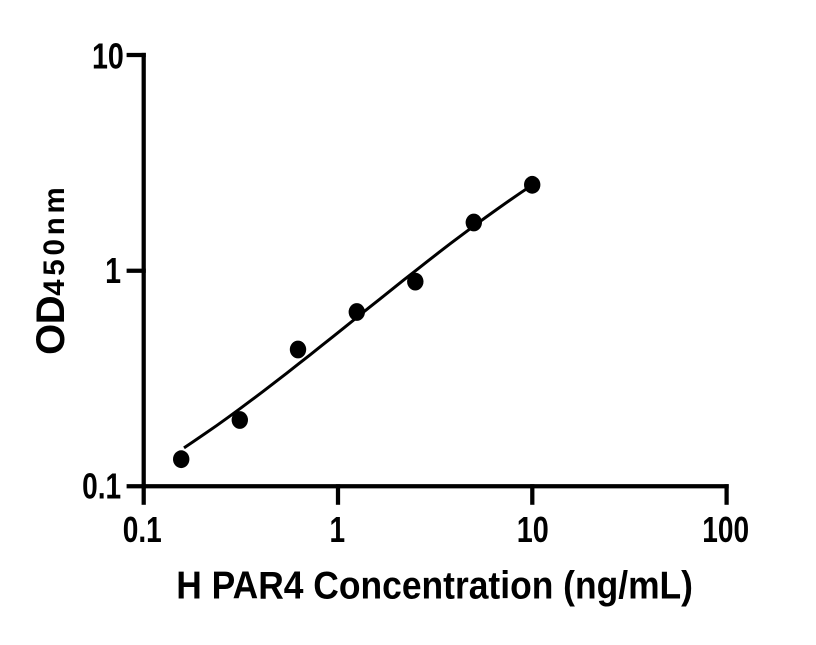 The image size is (816, 645). I want to click on svg-text: 450nm, so click(54, 239).